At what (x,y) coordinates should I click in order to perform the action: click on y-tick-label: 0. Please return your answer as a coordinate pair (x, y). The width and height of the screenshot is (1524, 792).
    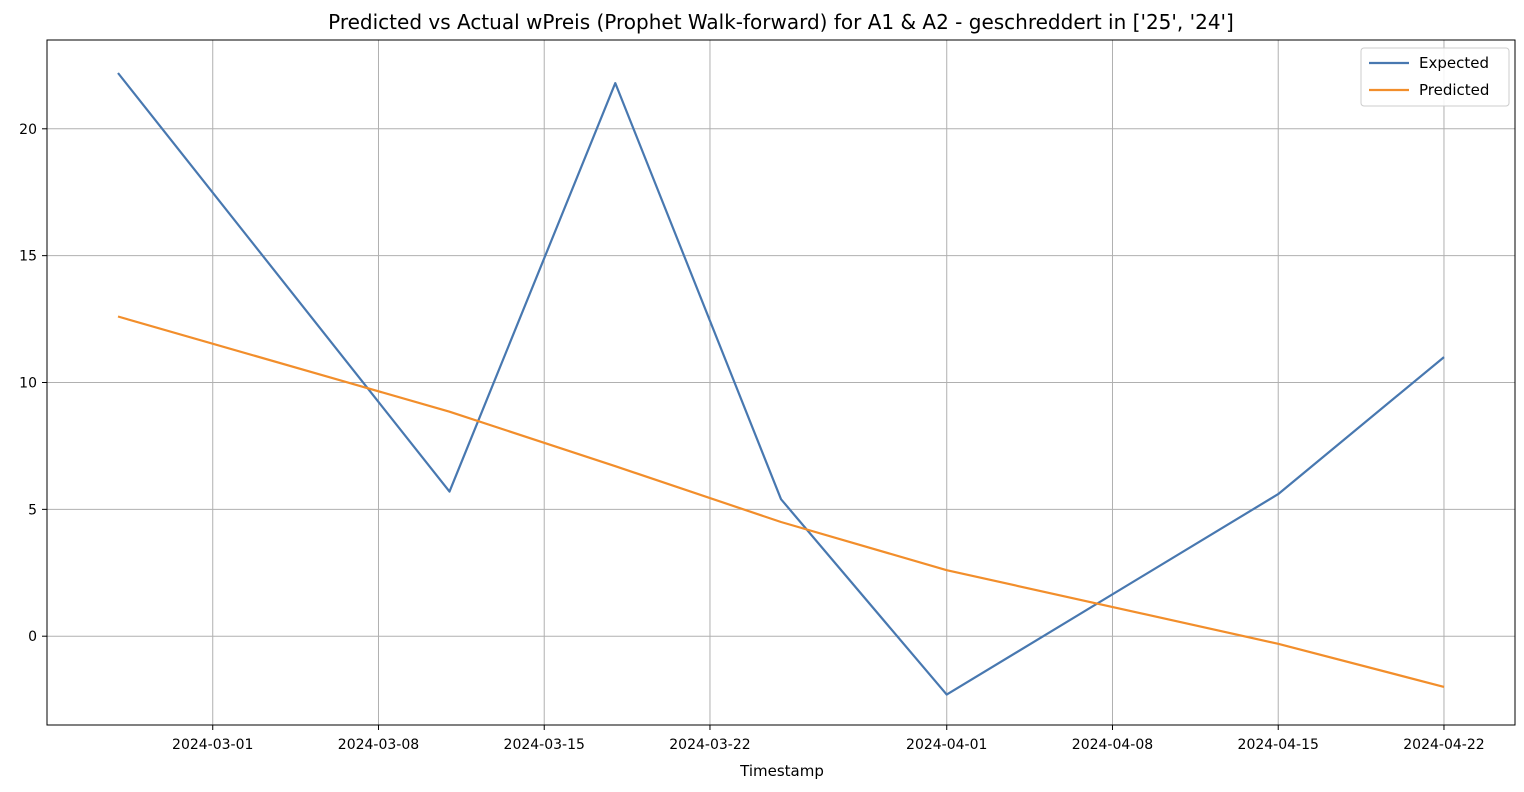
    Looking at the image, I should click on (32, 637).